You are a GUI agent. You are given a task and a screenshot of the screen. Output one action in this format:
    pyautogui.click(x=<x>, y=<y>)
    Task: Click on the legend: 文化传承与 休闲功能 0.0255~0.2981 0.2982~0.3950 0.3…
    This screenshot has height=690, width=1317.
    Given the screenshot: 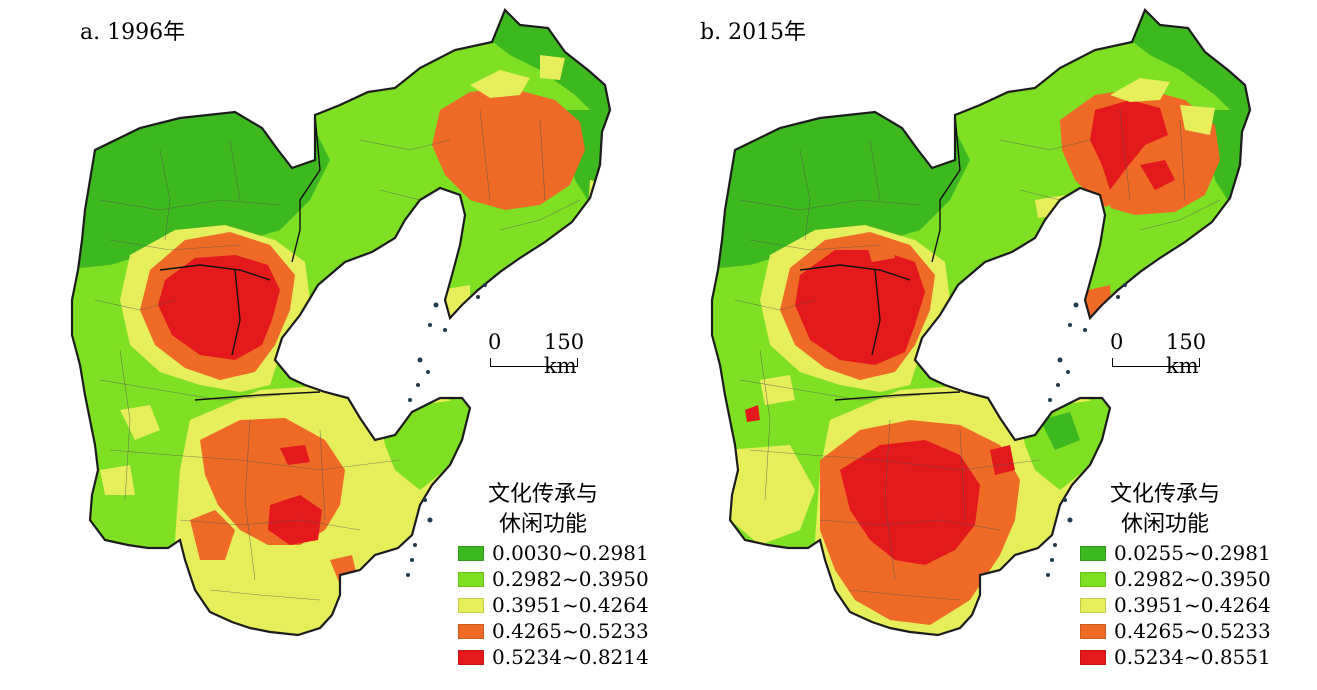 What is the action you would take?
    pyautogui.click(x=1175, y=575)
    